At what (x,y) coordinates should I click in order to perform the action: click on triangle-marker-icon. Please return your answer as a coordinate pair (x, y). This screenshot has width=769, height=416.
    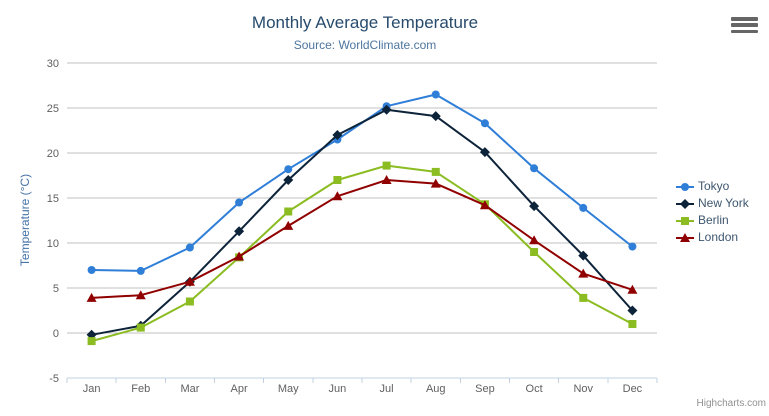
    Looking at the image, I should click on (685, 237).